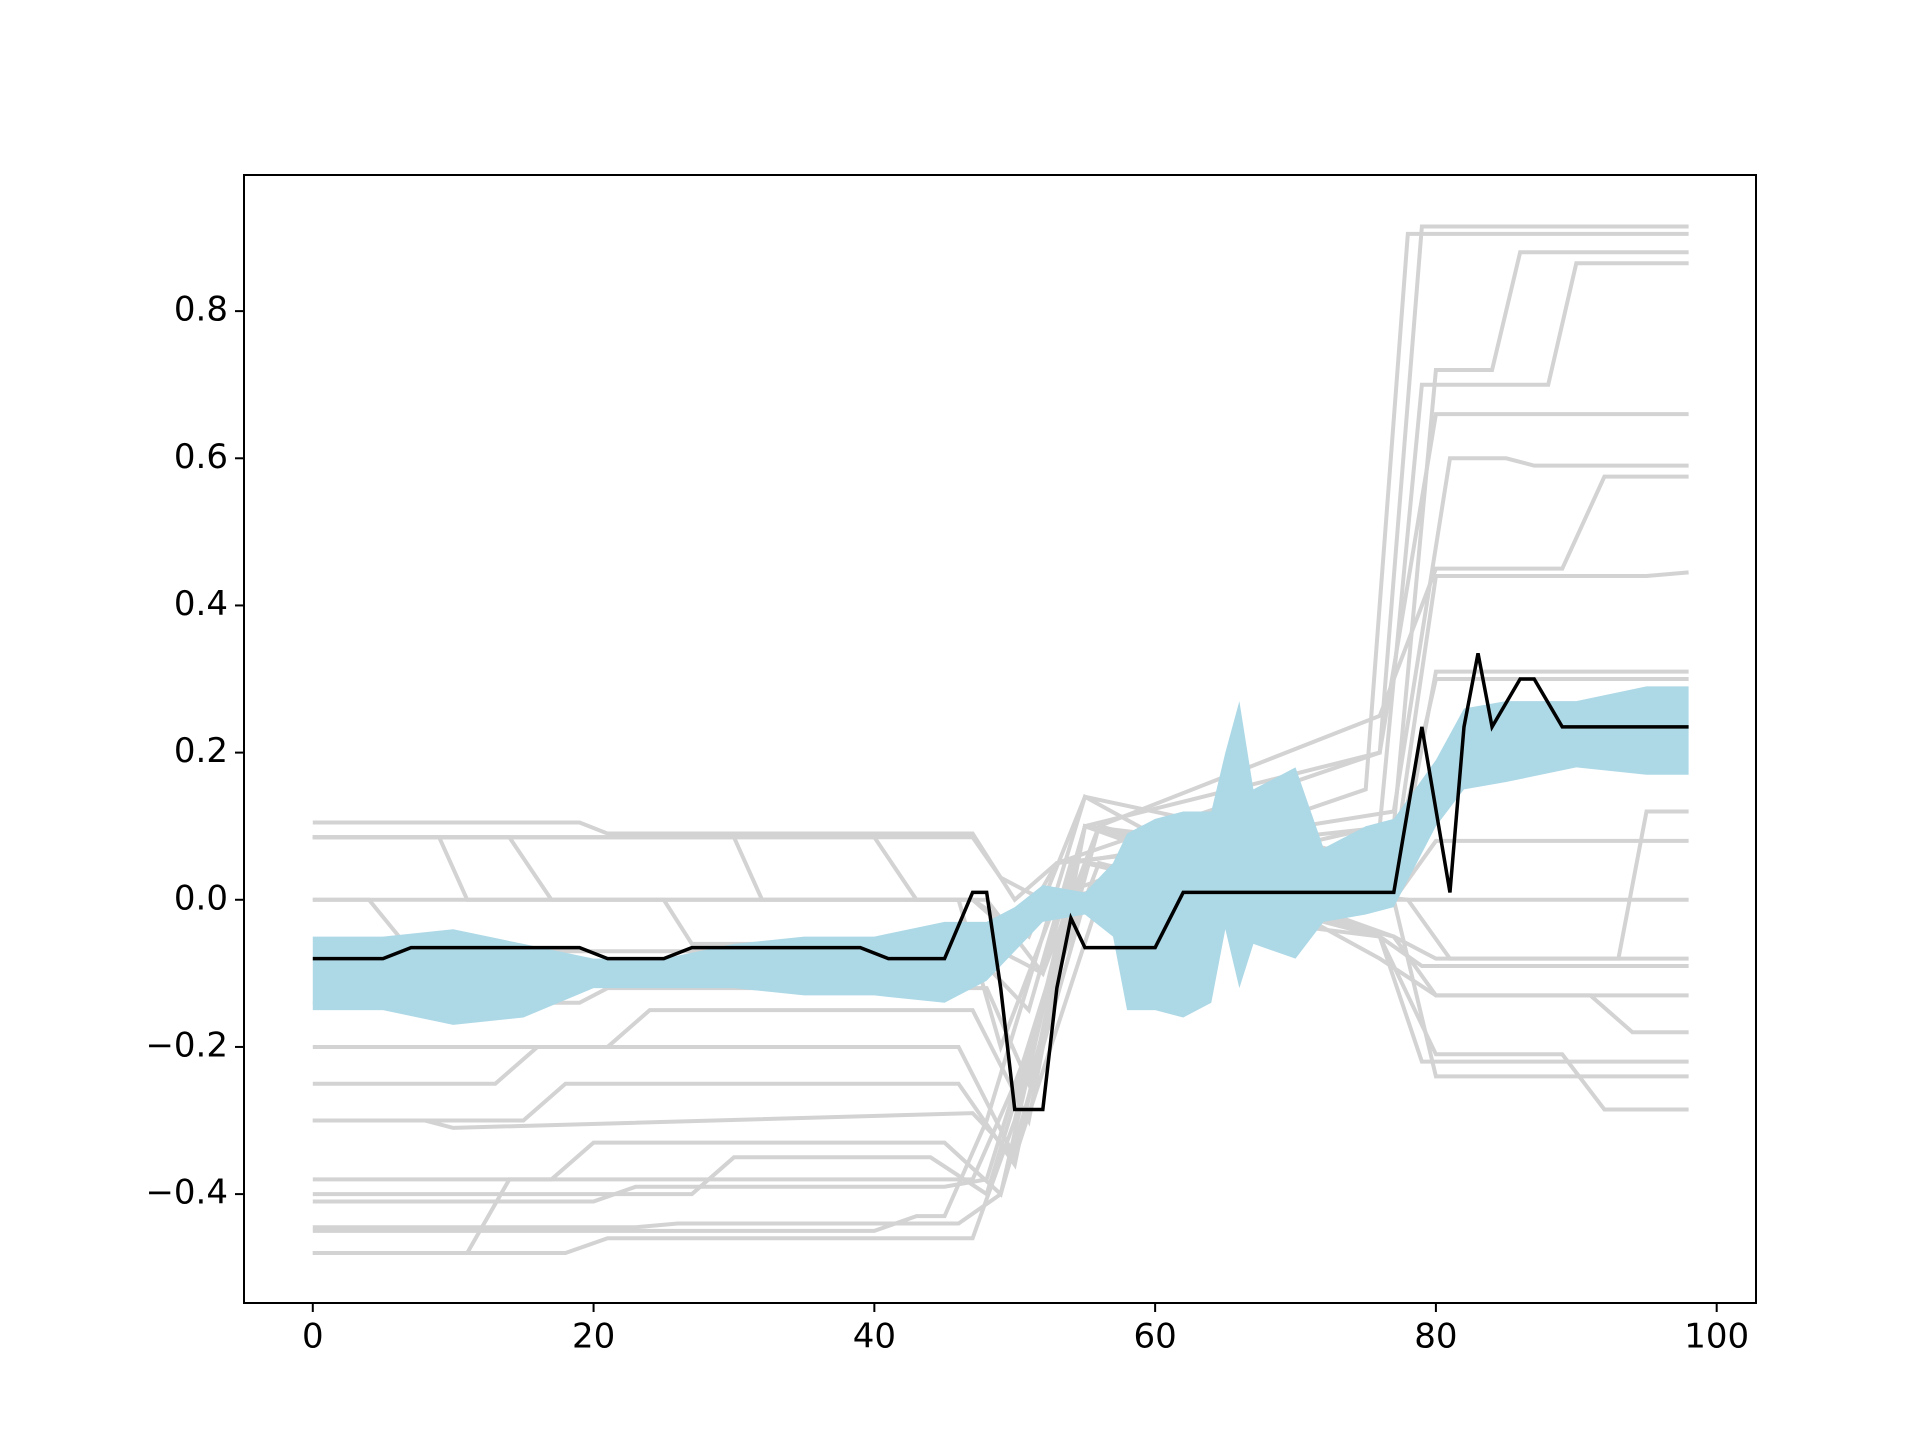  Describe the element at coordinates (1716, 1337) in the screenshot. I see `x-tick-label: 100` at that location.